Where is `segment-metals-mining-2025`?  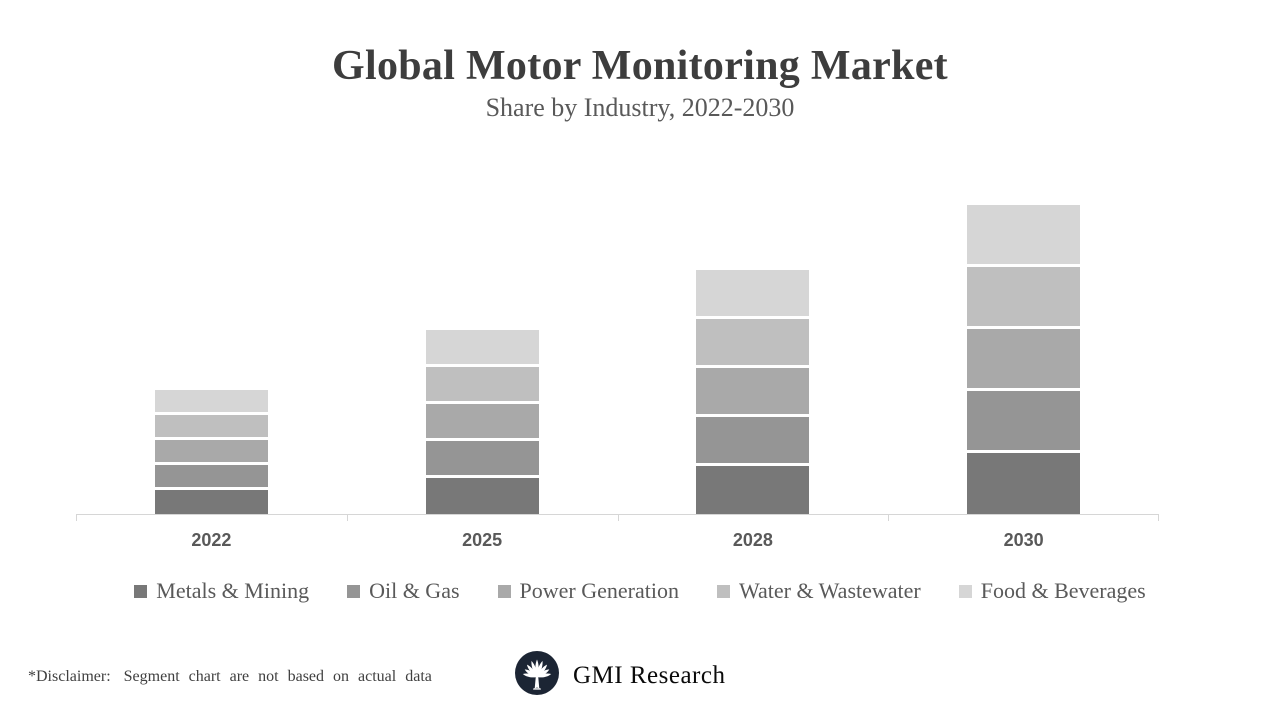 segment-metals-mining-2025 is located at coordinates (482, 496).